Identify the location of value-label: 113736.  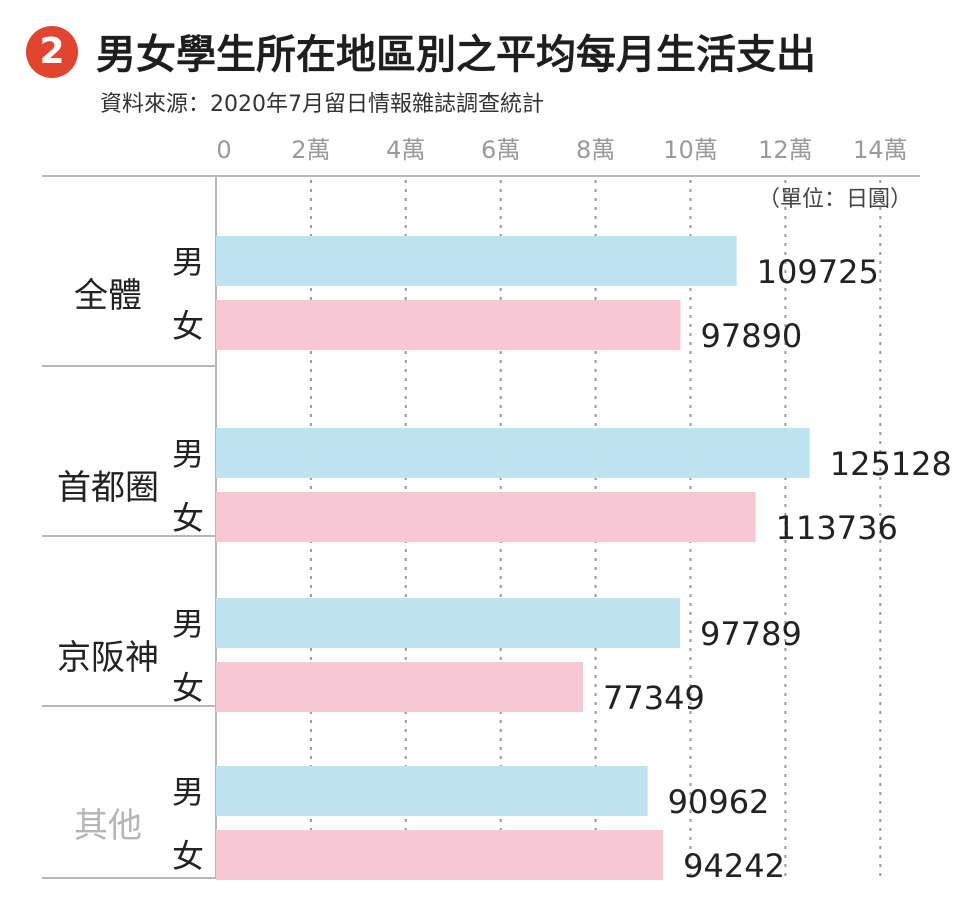
(837, 528).